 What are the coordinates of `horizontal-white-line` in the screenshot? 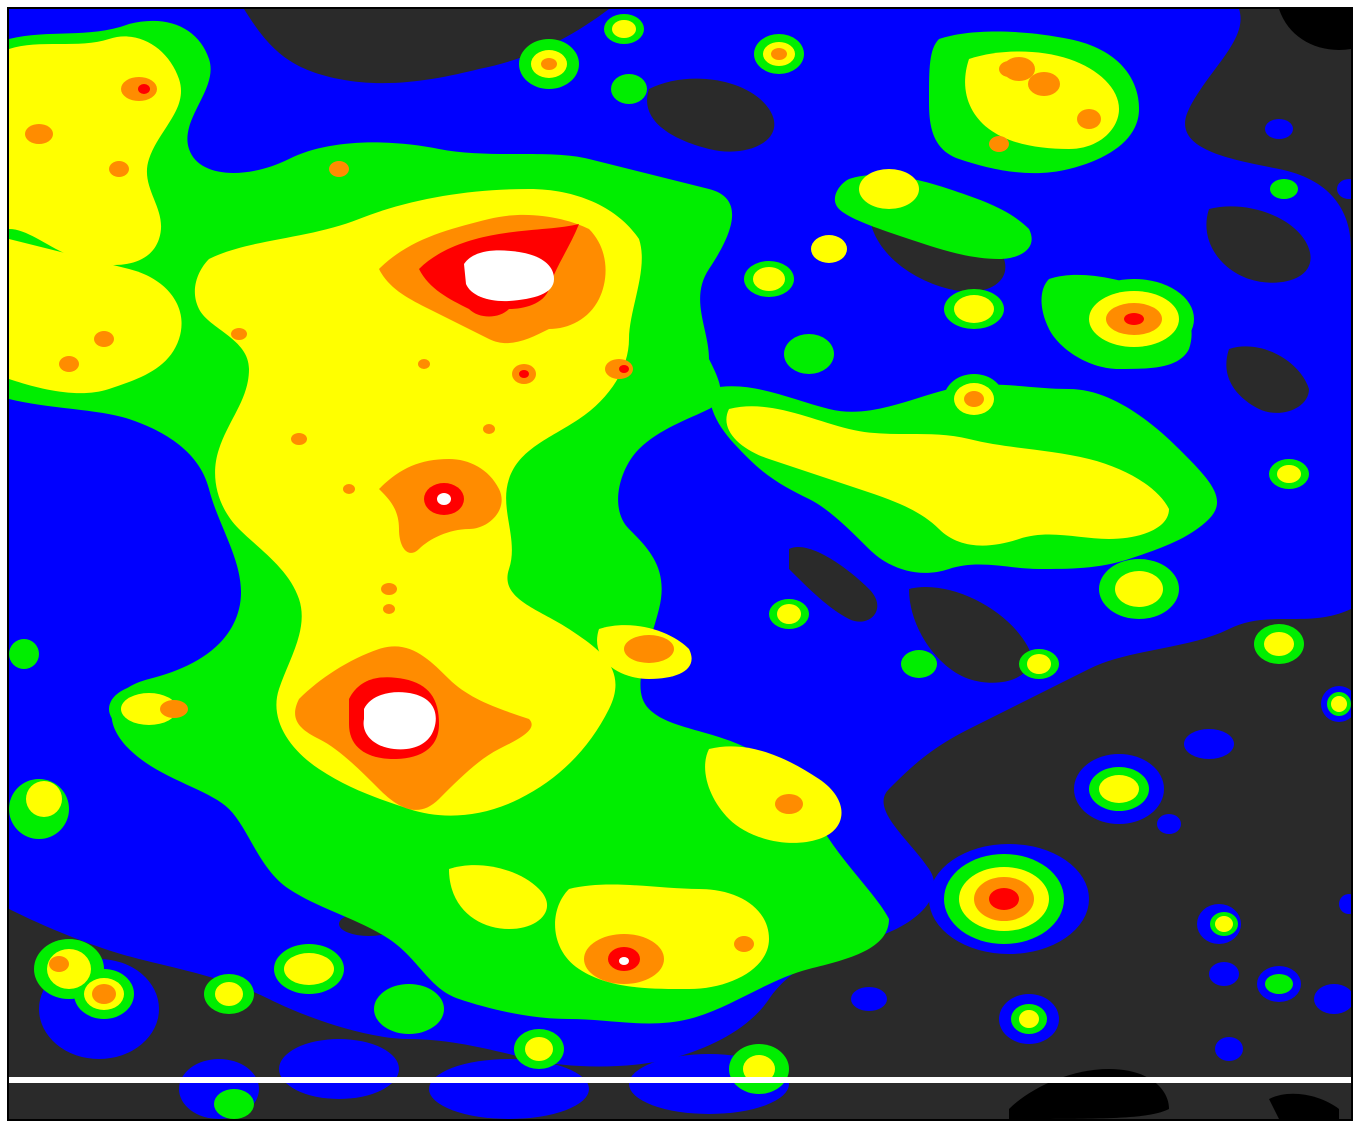 It's located at (680, 1080).